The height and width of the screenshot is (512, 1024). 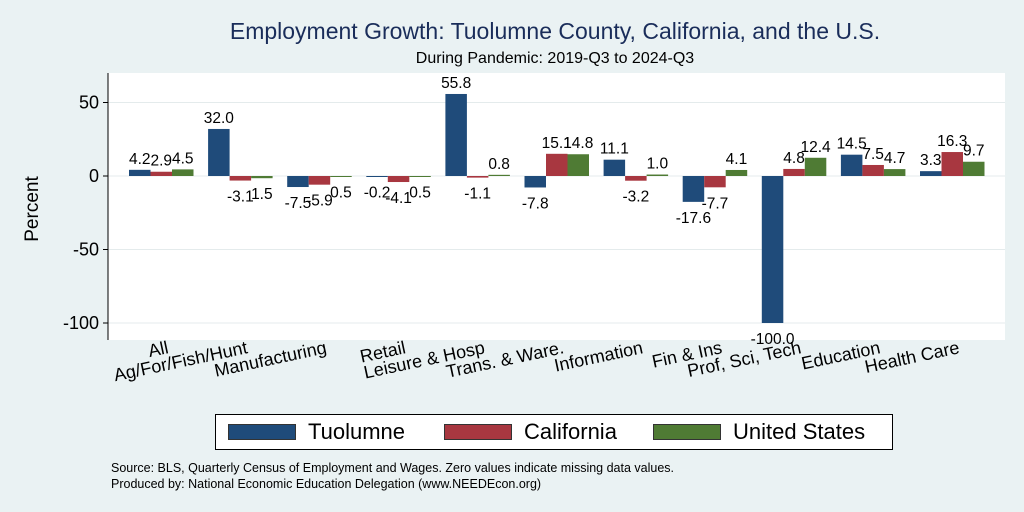 I want to click on data-label-california: -5.9, so click(x=319, y=201).